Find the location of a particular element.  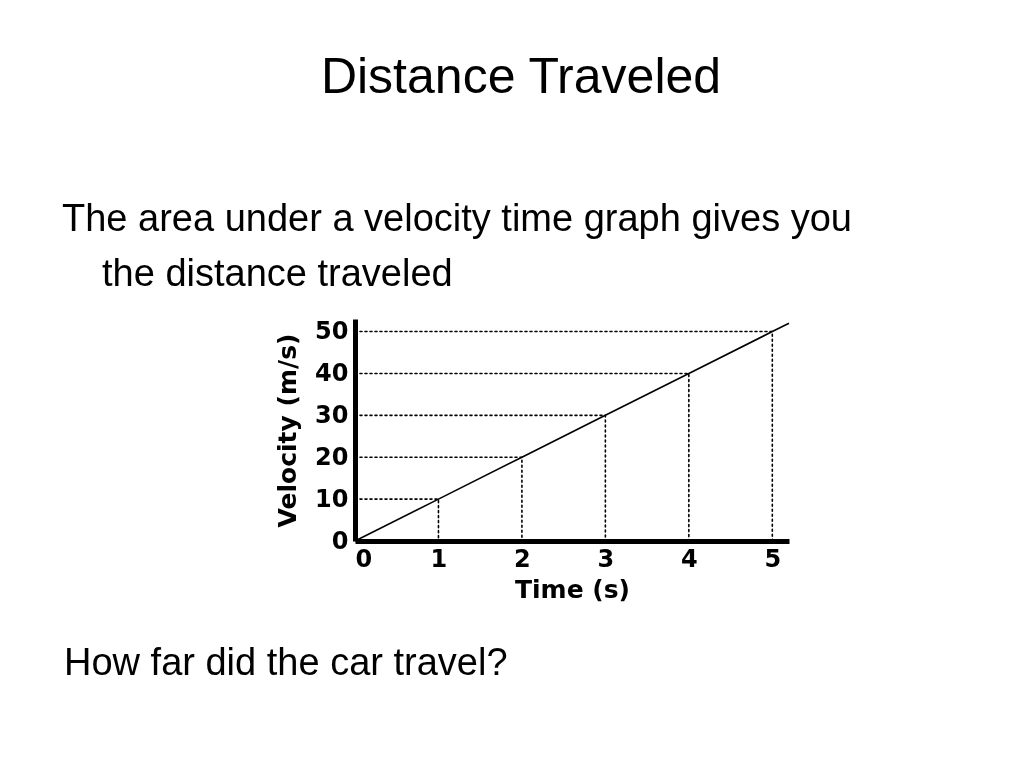

text: How far did the car travel? is located at coordinates (286, 662).